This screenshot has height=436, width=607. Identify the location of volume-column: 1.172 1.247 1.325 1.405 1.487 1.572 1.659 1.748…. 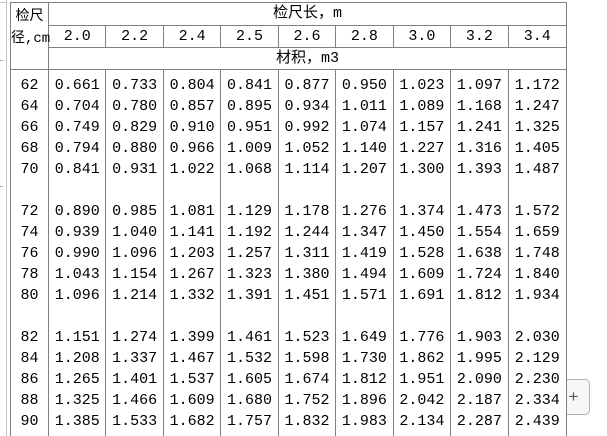
(537, 253).